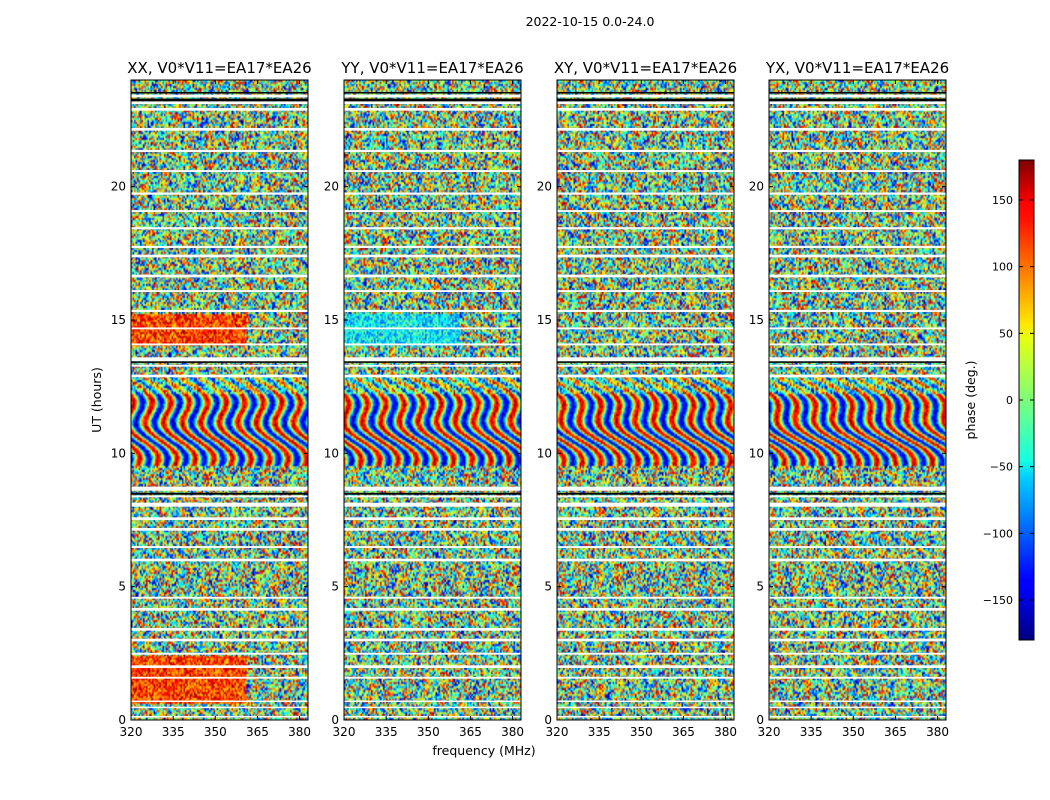 This screenshot has height=800, width=1050. Describe the element at coordinates (1008, 400) in the screenshot. I see `colorbar-ticks: −150 −100 −50 0 50 100 150` at that location.